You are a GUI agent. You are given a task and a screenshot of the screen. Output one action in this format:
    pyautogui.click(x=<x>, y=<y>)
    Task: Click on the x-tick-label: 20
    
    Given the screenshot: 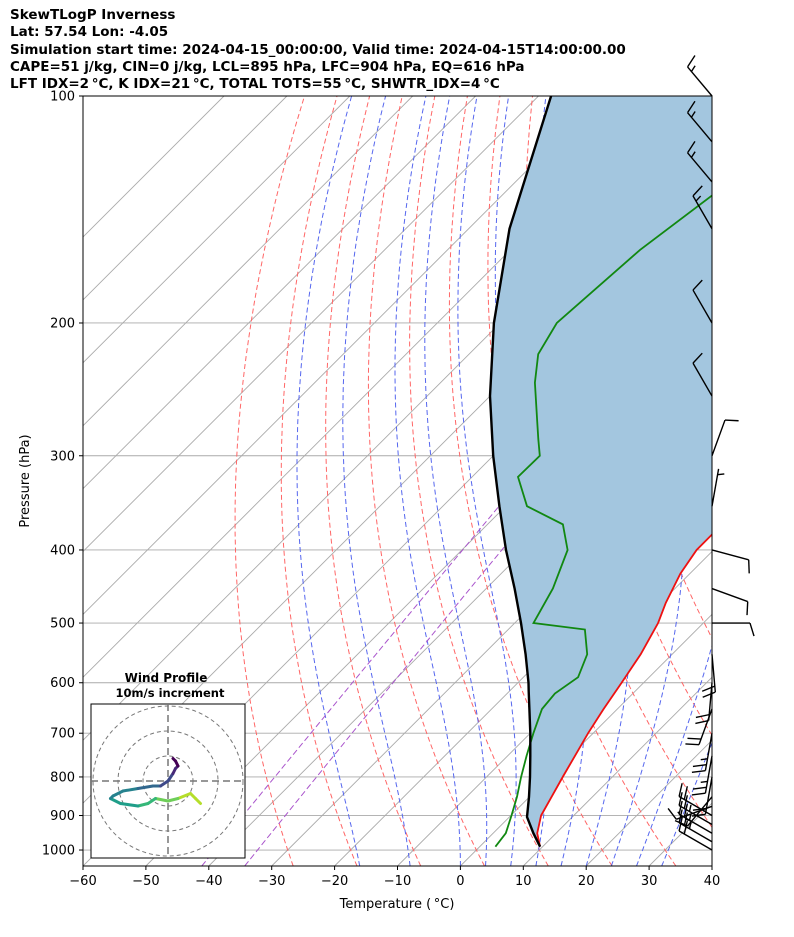 What is the action you would take?
    pyautogui.click(x=586, y=881)
    